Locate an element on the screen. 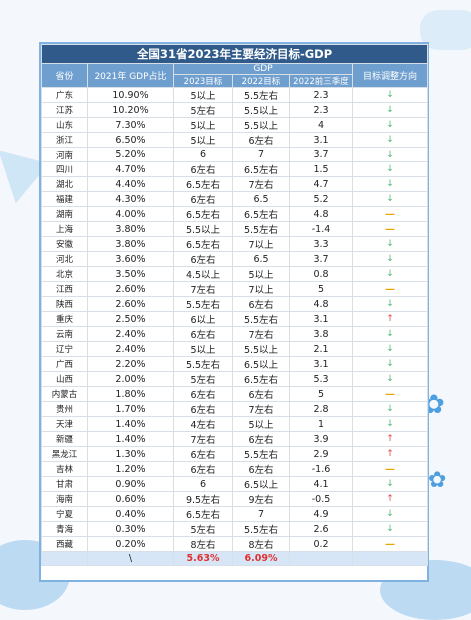 The width and height of the screenshot is (471, 620). table-row: 上海 3.80% 5.5以上 5.5左右 -1.4— is located at coordinates (235, 229).